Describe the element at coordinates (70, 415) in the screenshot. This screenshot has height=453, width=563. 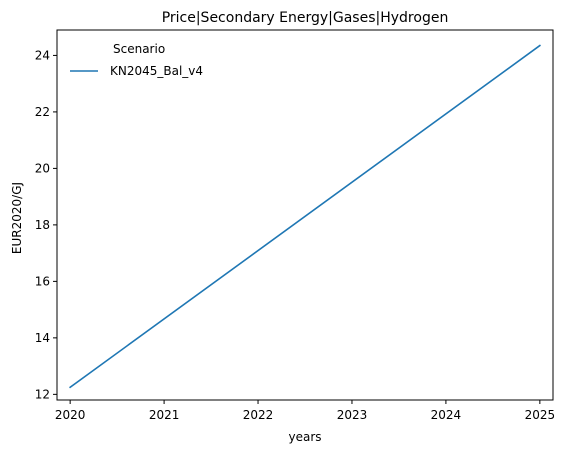
I see `x-tick-label: 2020` at that location.